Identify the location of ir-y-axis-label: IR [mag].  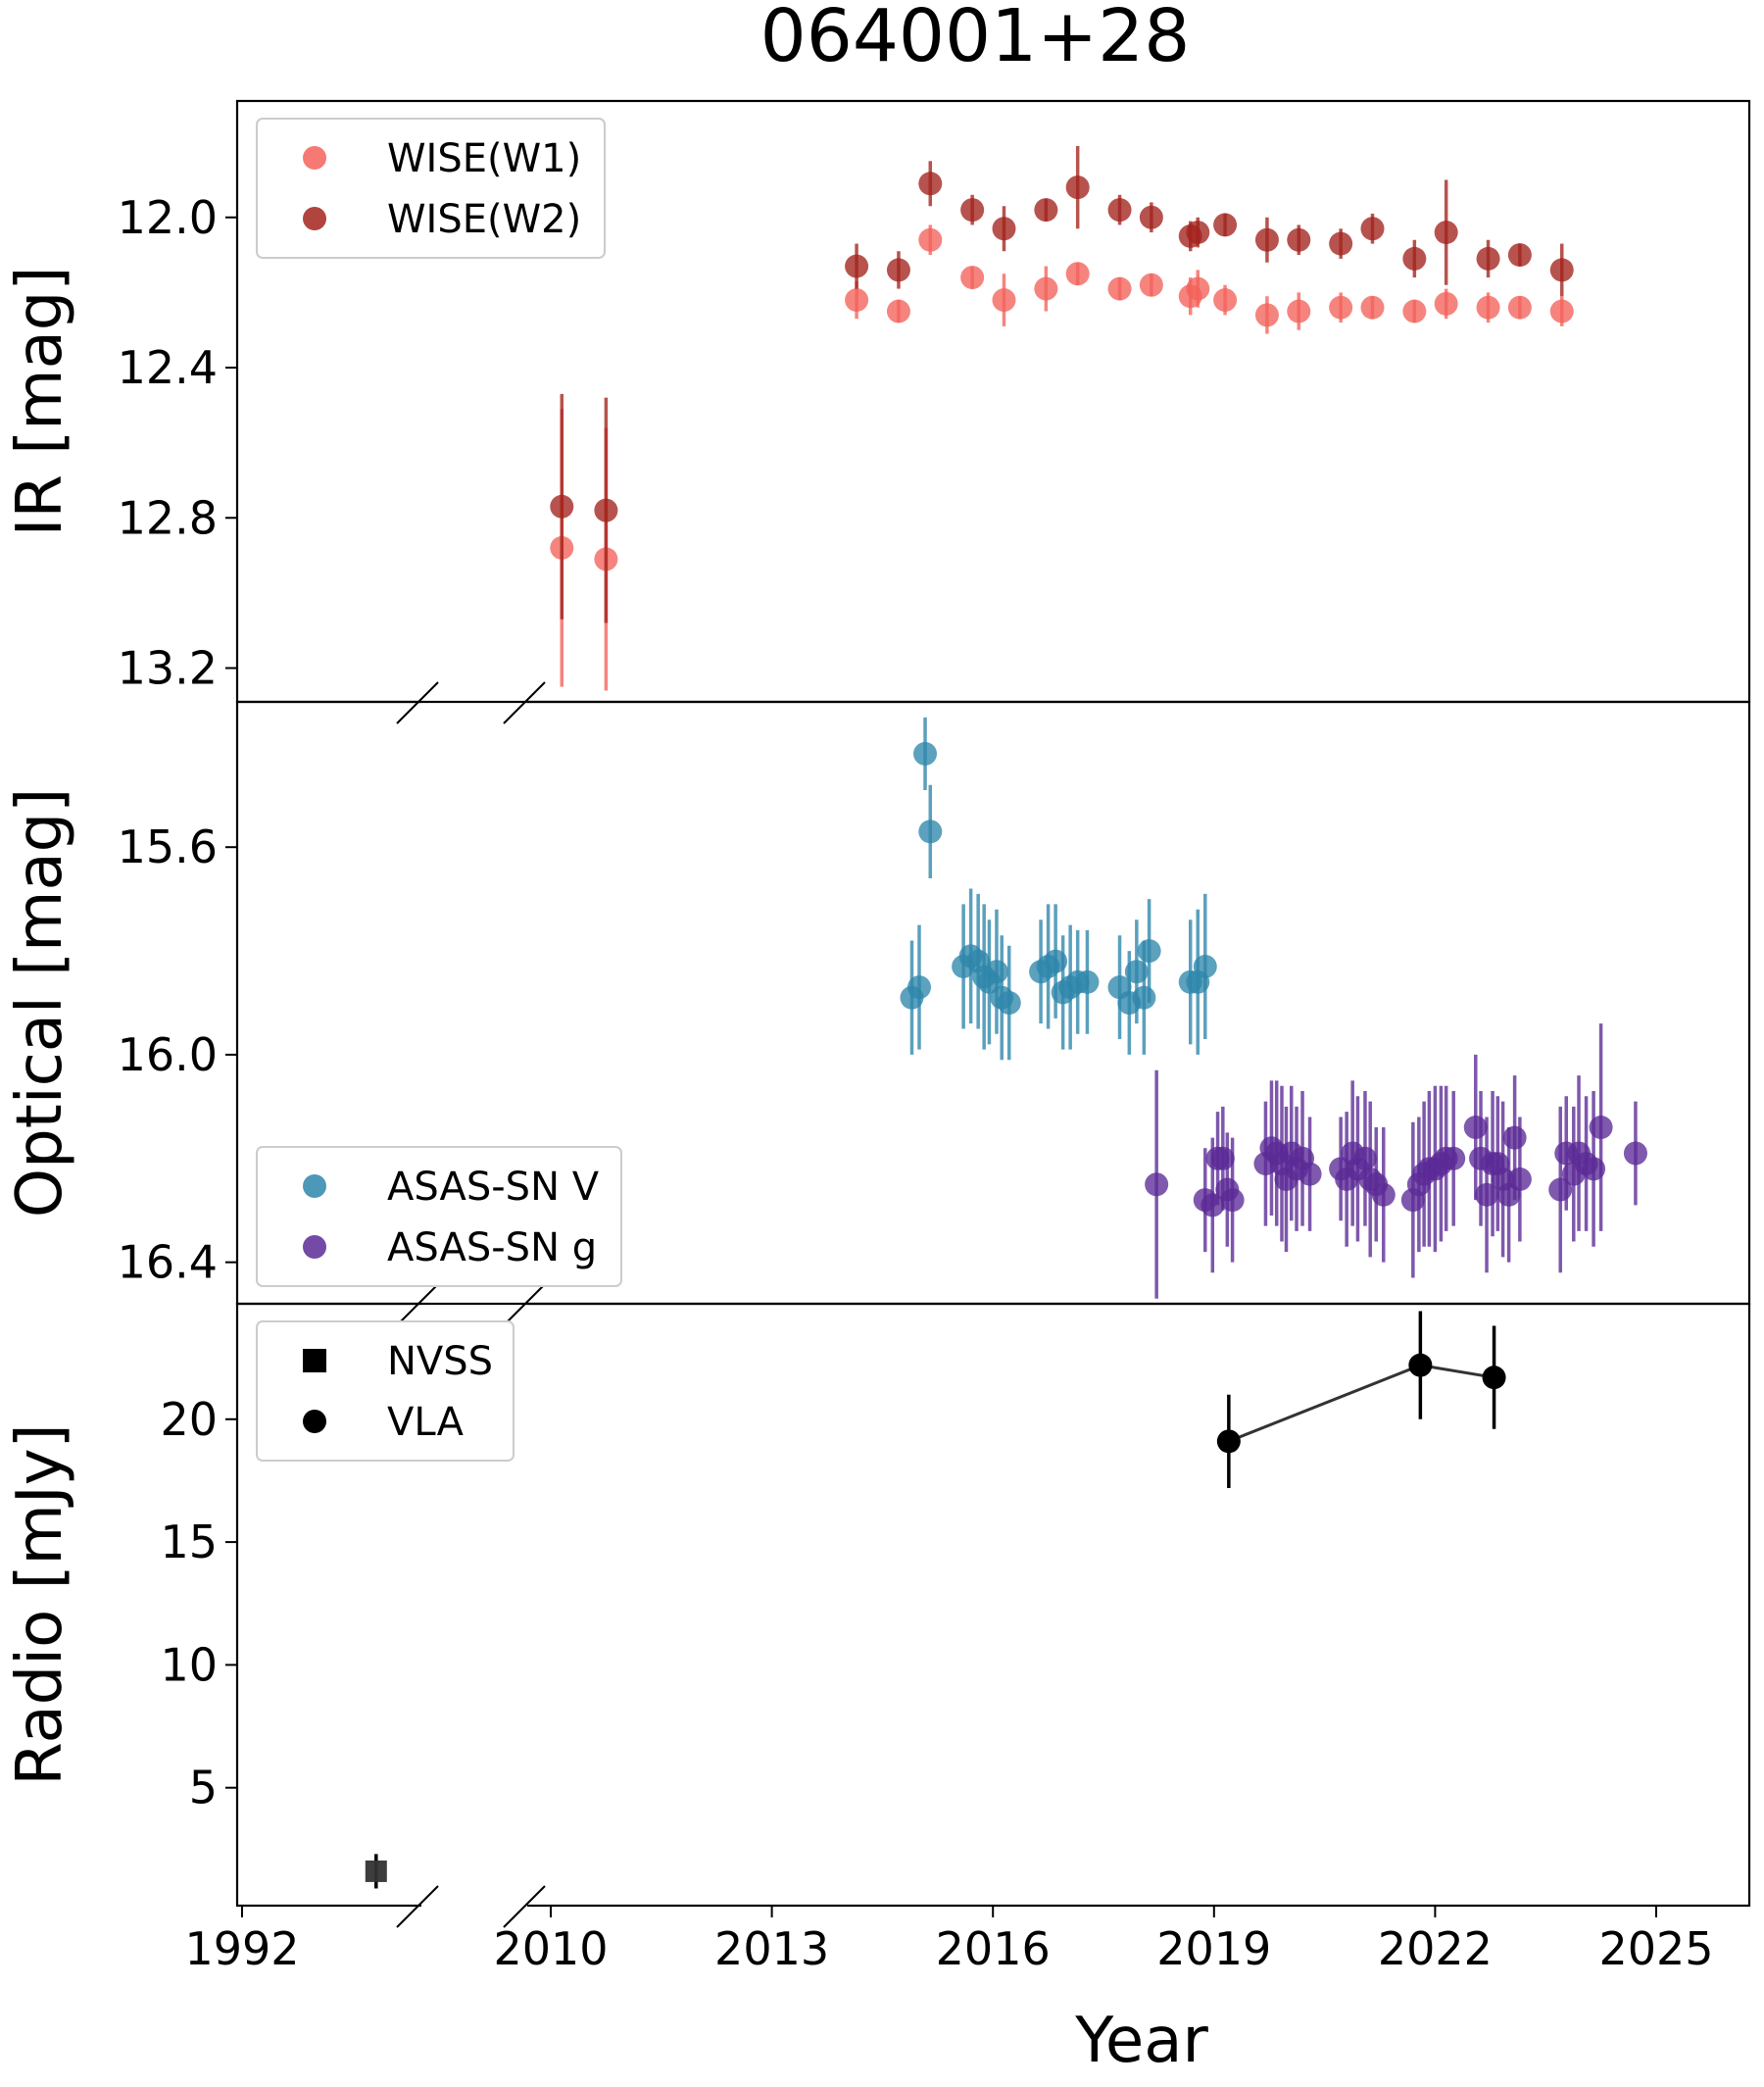
(40, 402).